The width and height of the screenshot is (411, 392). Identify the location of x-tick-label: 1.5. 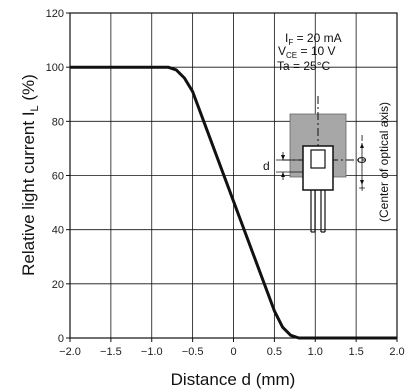
(355, 352).